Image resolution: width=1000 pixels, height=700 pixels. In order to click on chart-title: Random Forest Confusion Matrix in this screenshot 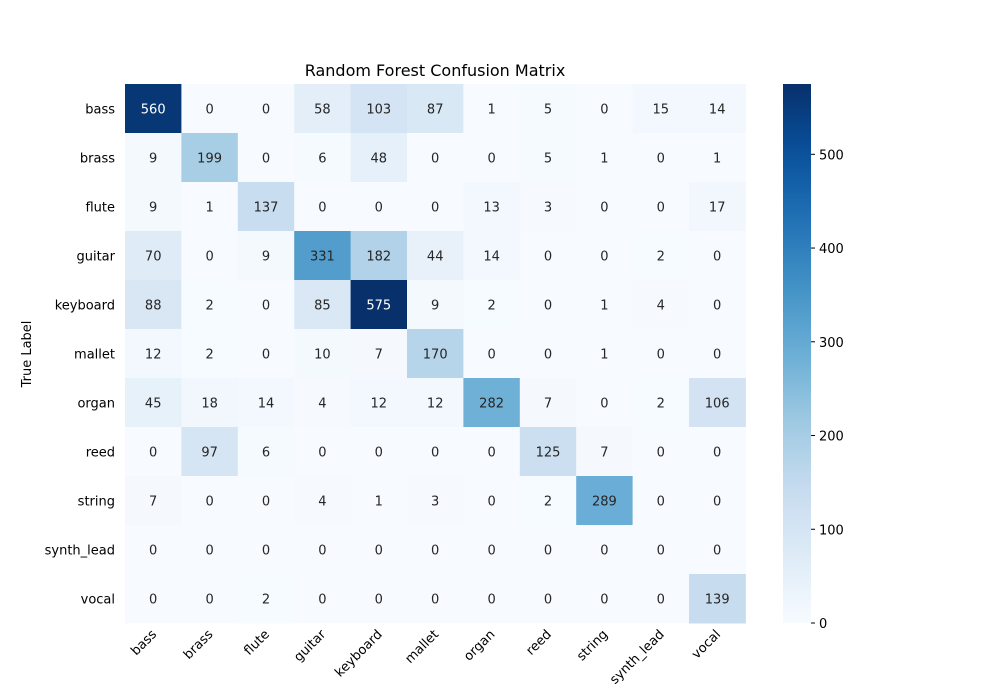, I will do `click(435, 70)`.